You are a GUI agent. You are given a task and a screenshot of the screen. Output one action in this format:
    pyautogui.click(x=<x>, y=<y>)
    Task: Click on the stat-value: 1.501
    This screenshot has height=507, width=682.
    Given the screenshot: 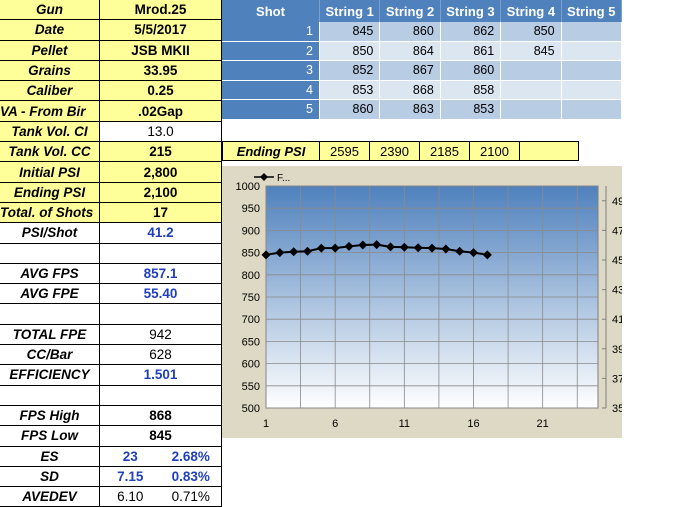 What is the action you would take?
    pyautogui.click(x=161, y=375)
    